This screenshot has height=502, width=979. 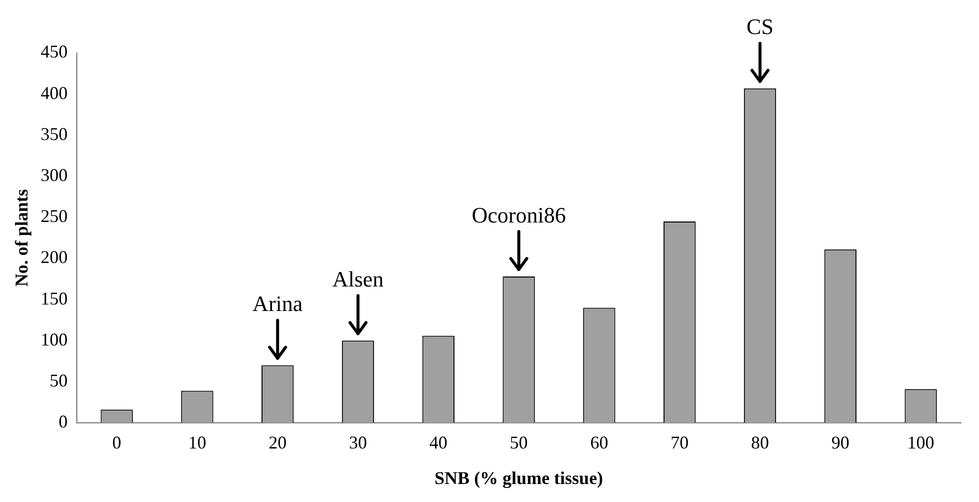 What do you see at coordinates (197, 442) in the screenshot?
I see `x-tick-label: 10` at bounding box center [197, 442].